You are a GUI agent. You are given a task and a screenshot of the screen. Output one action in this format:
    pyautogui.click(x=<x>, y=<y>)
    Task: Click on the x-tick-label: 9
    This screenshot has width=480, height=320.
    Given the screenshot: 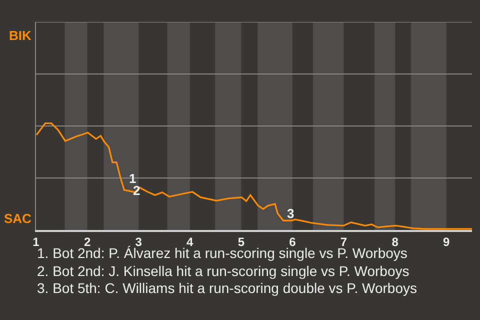 What is the action you would take?
    pyautogui.click(x=446, y=242)
    